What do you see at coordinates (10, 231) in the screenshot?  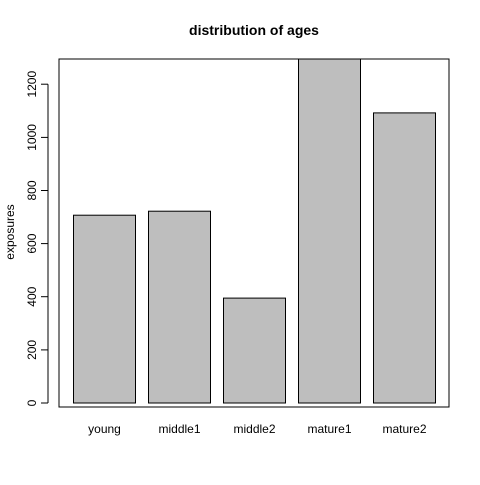 I see `y-axis-title: exposures` at bounding box center [10, 231].